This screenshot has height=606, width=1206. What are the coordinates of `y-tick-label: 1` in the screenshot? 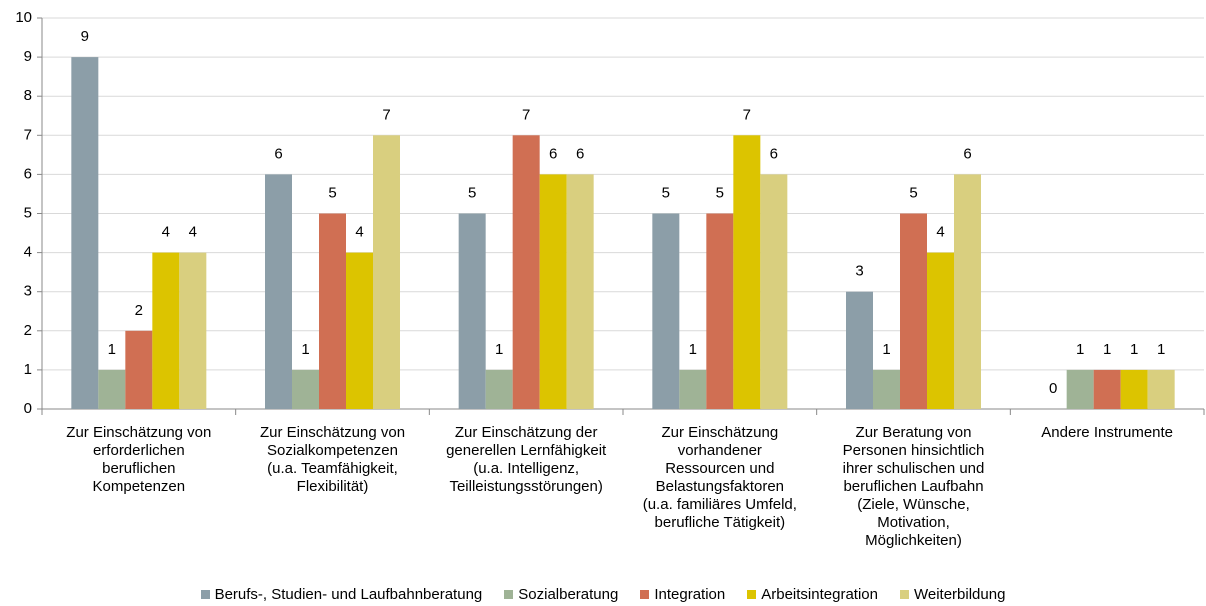 It's located at (28, 369).